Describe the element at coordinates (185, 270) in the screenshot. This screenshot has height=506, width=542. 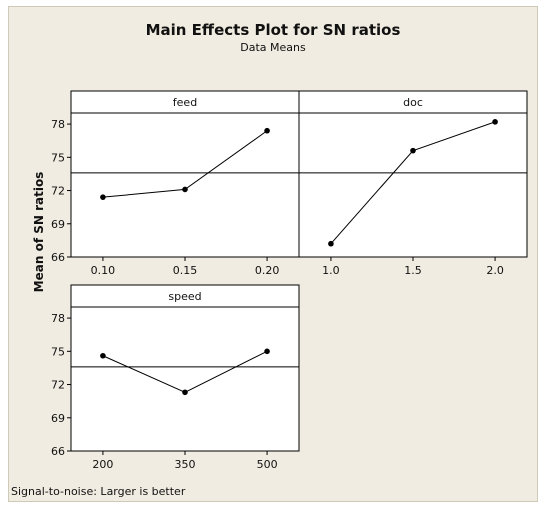
I see `x-tick-label: 0.15` at that location.